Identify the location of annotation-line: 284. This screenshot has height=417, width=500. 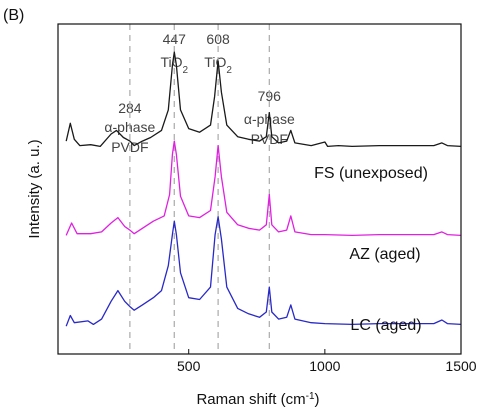
(130, 108).